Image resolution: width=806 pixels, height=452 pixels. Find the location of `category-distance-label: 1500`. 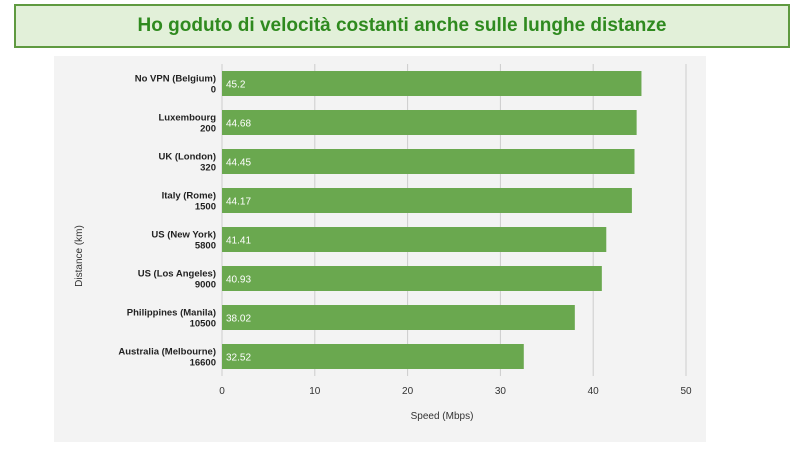

category-distance-label: 1500 is located at coordinates (205, 207).